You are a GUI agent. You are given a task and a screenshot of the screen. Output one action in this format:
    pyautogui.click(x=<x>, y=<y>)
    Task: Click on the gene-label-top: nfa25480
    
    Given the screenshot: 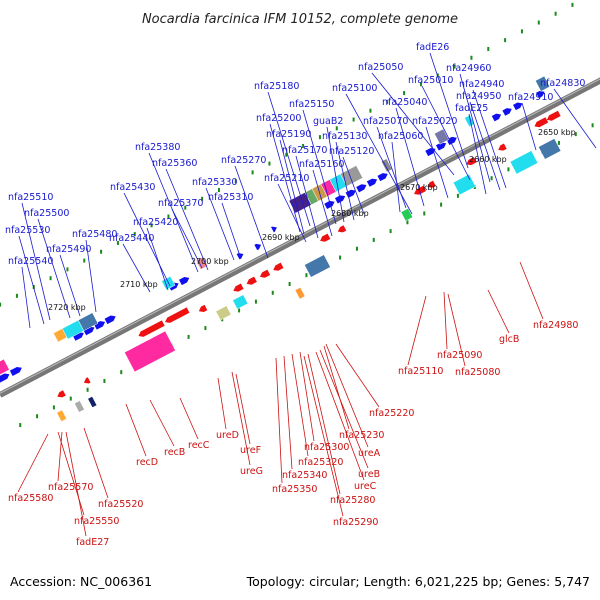 What is the action you would take?
    pyautogui.click(x=94, y=234)
    